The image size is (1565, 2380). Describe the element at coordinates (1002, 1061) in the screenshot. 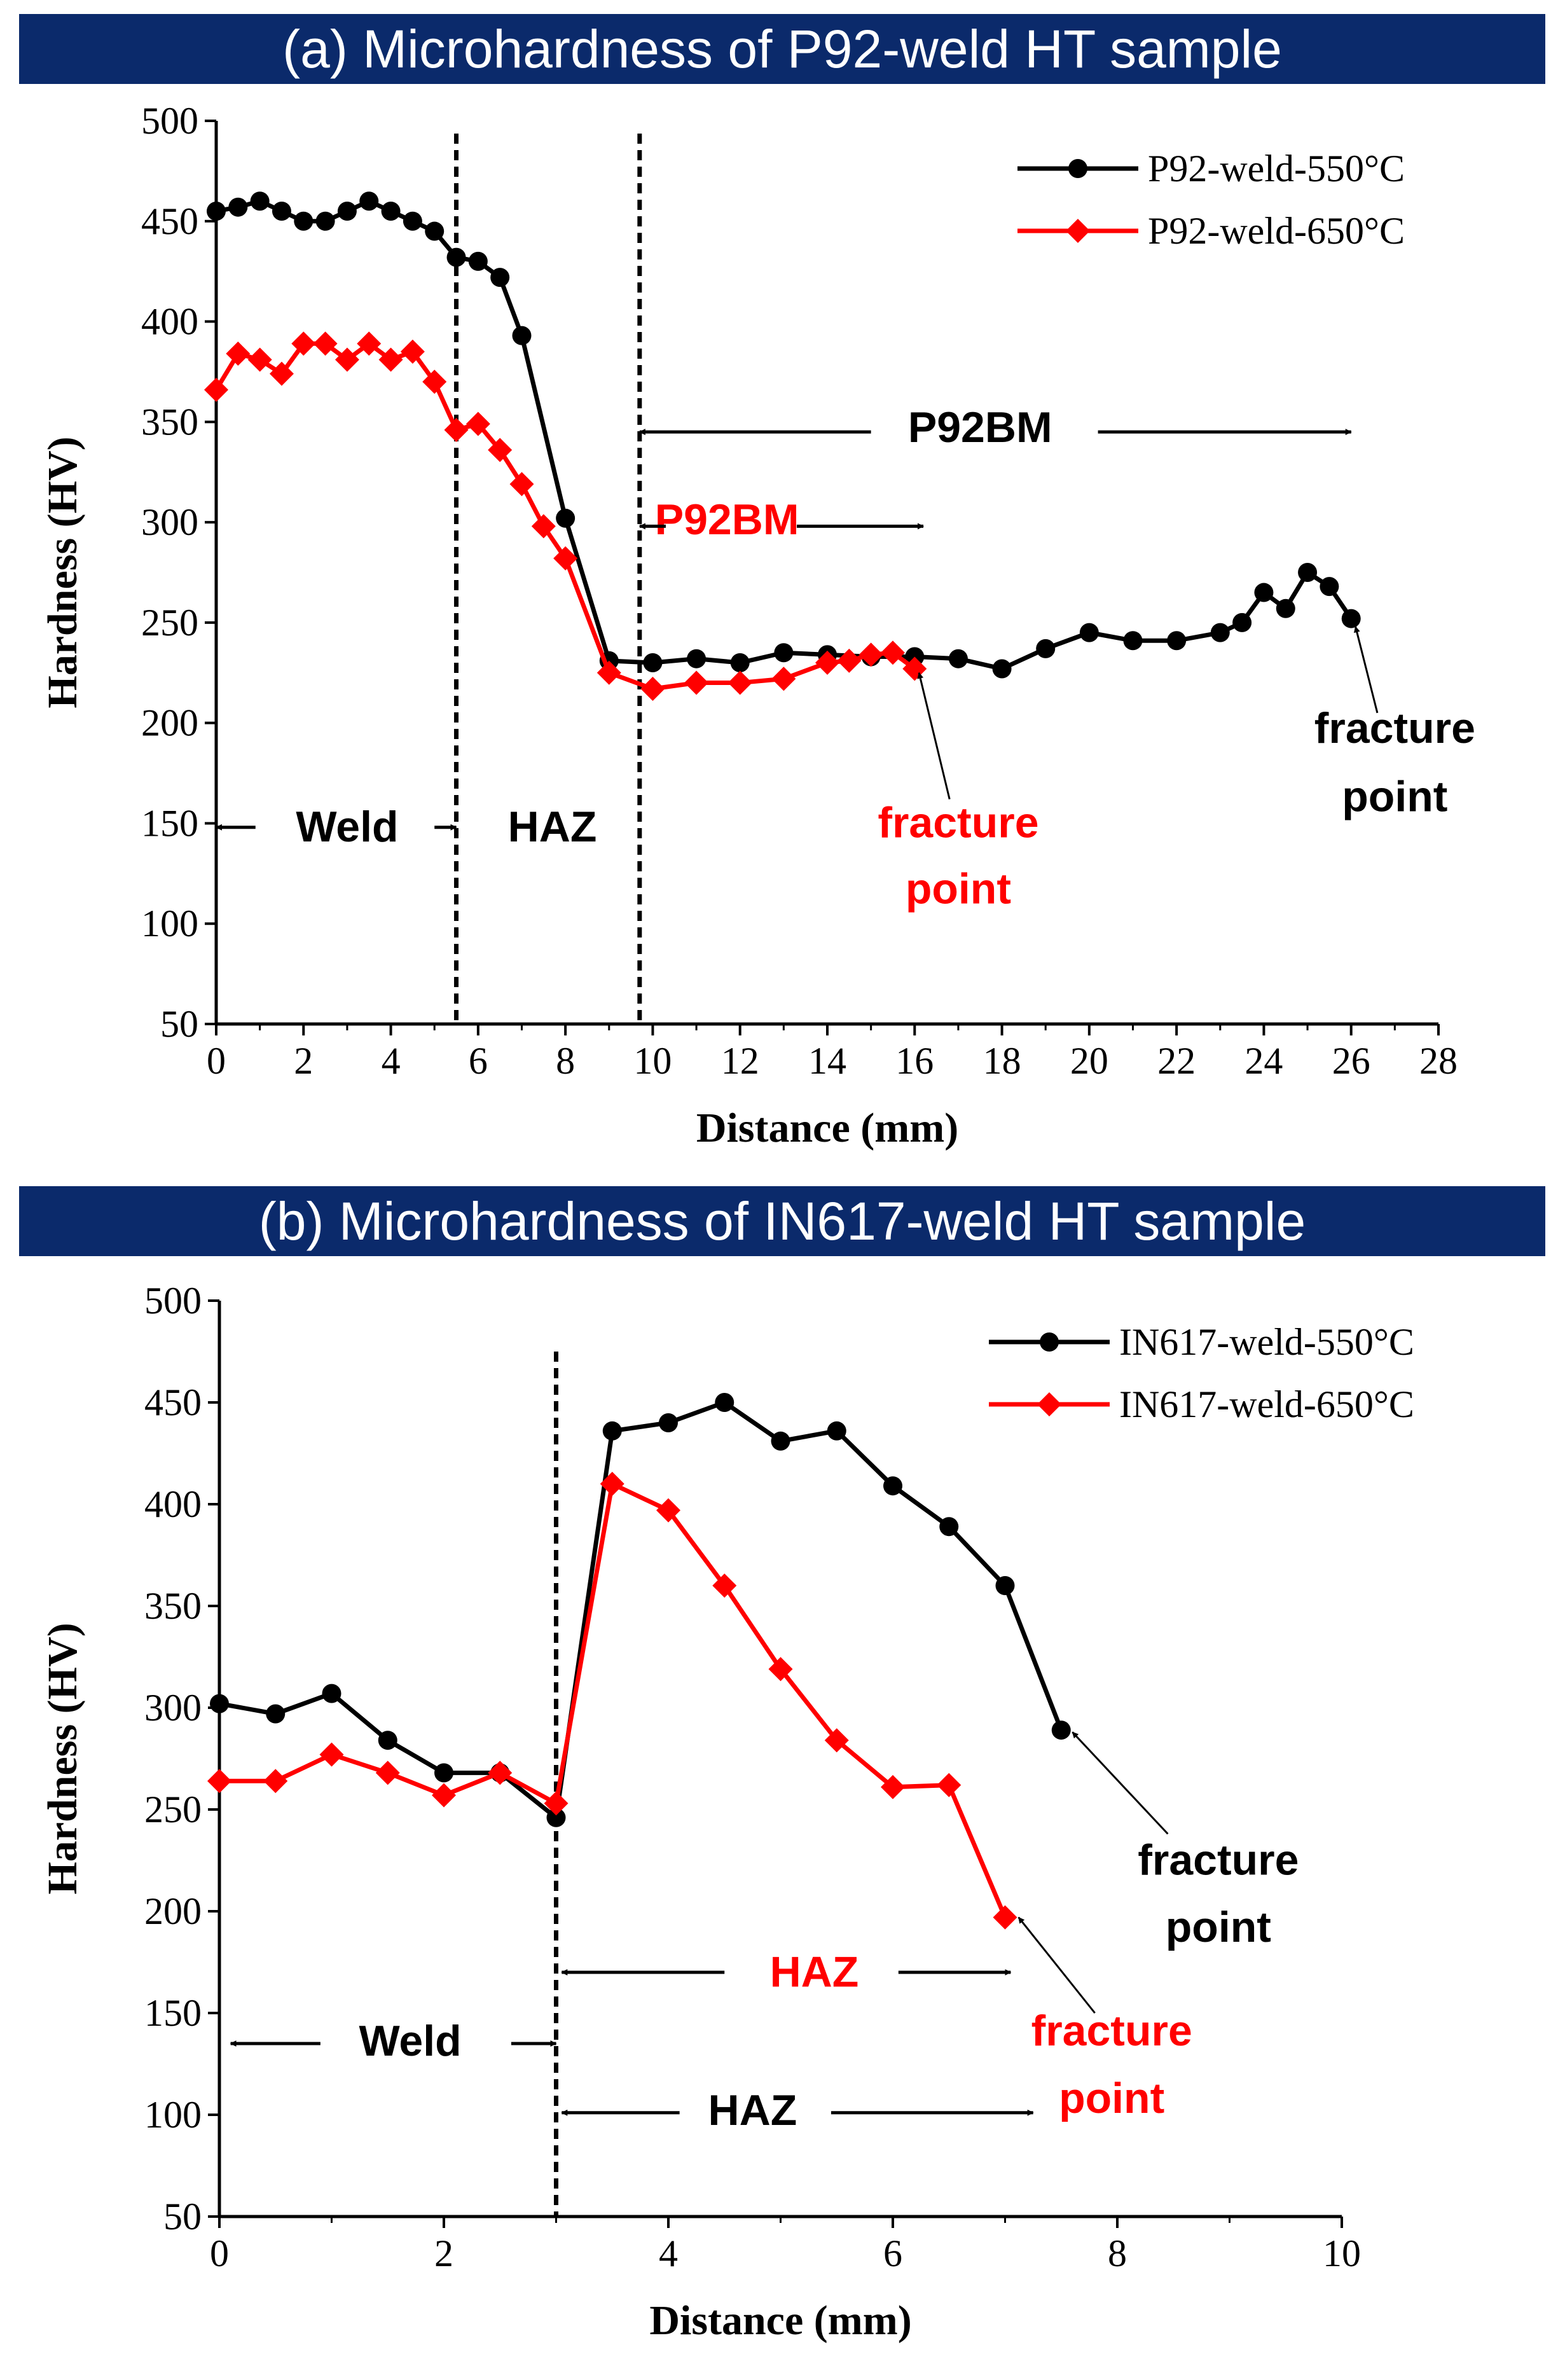

I see `x-tick-label: 18` at that location.